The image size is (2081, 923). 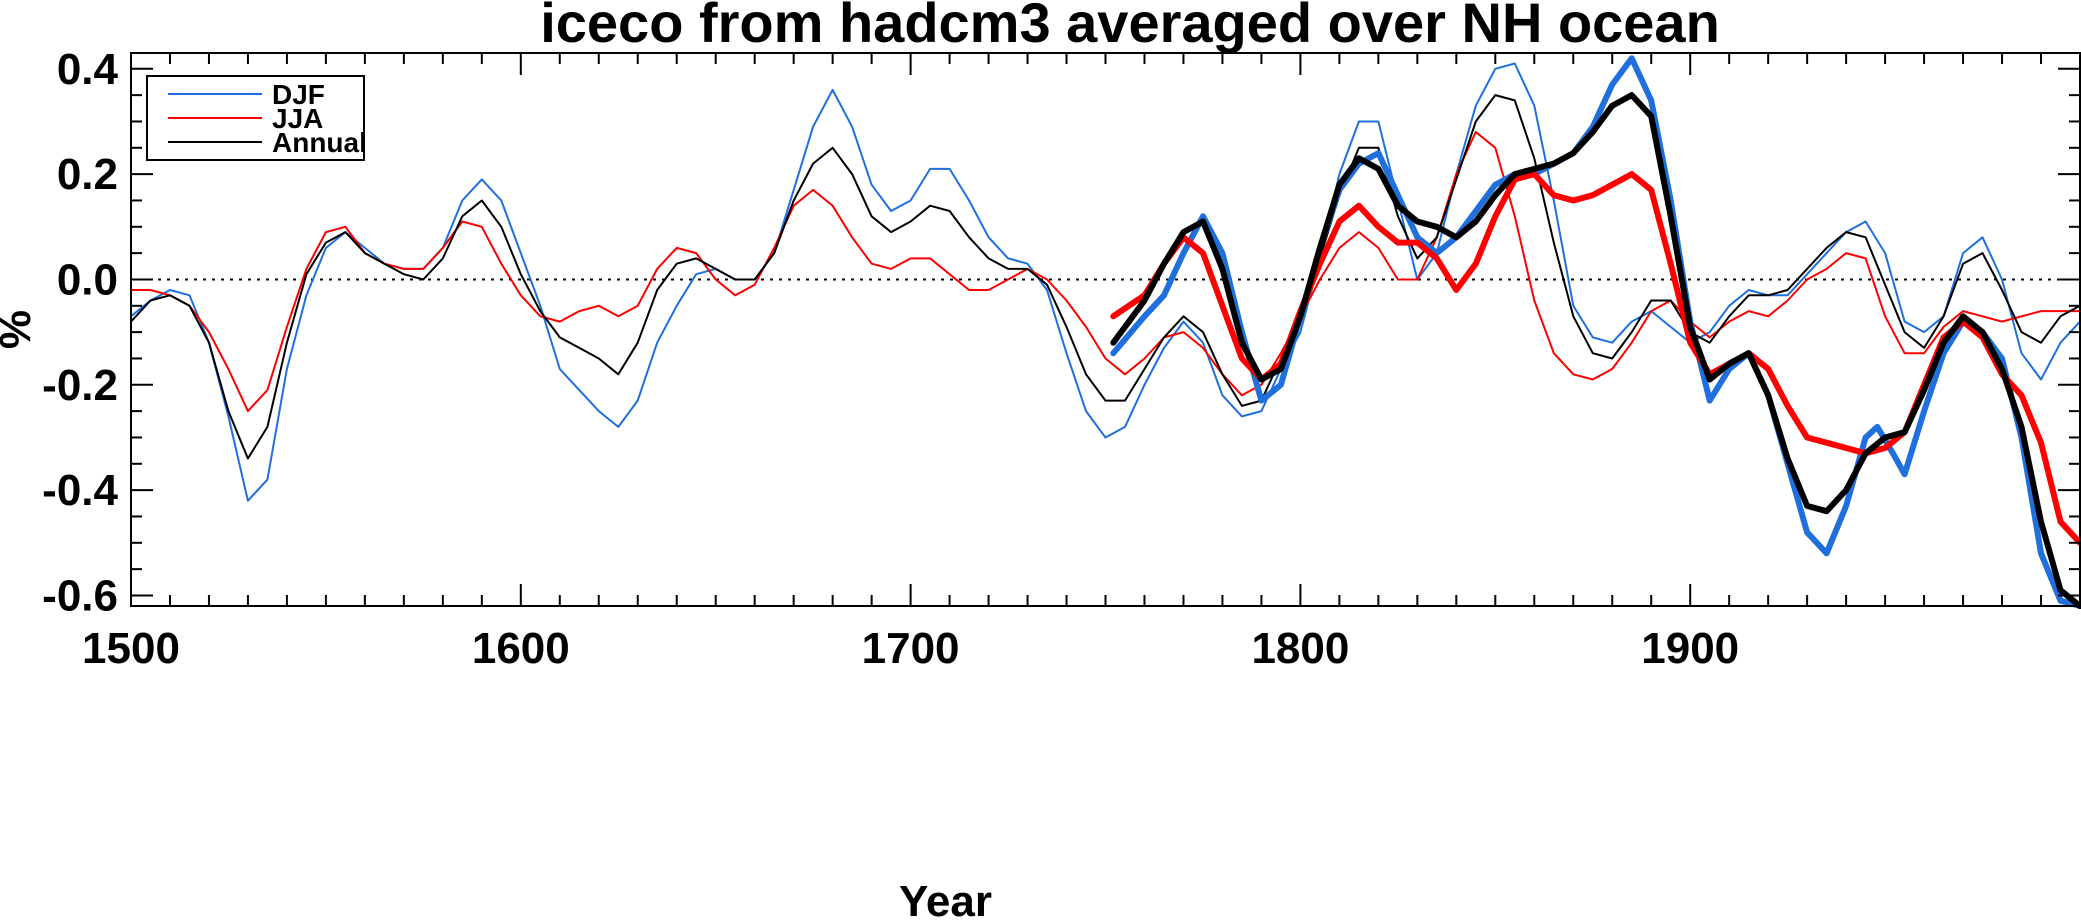 I want to click on y-tick-label: -0.2, so click(x=80, y=385).